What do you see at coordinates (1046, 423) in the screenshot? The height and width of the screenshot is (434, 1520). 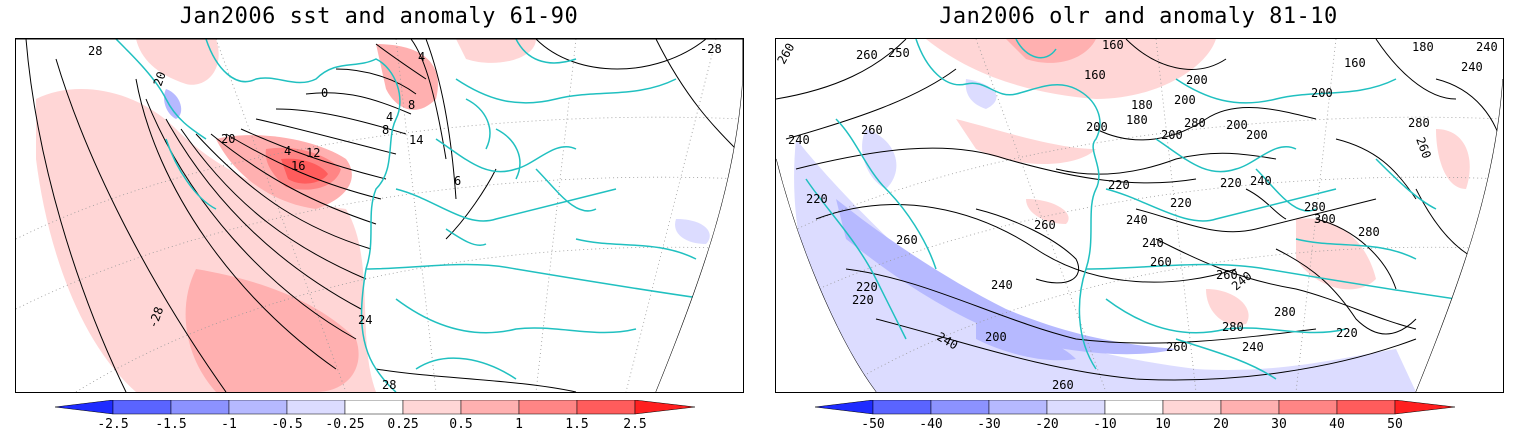 I see `colorbar-tick-label: -20` at bounding box center [1046, 423].